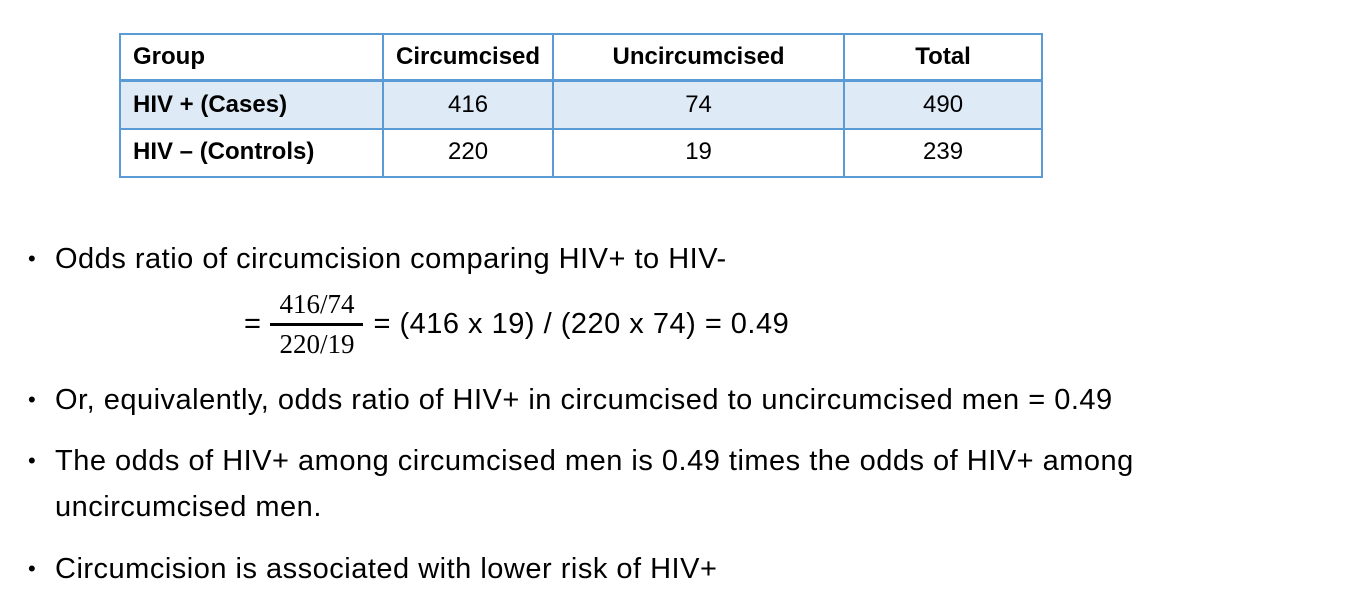 The height and width of the screenshot is (614, 1372). Describe the element at coordinates (468, 104) in the screenshot. I see `cell-cases-circumcised: 416` at that location.